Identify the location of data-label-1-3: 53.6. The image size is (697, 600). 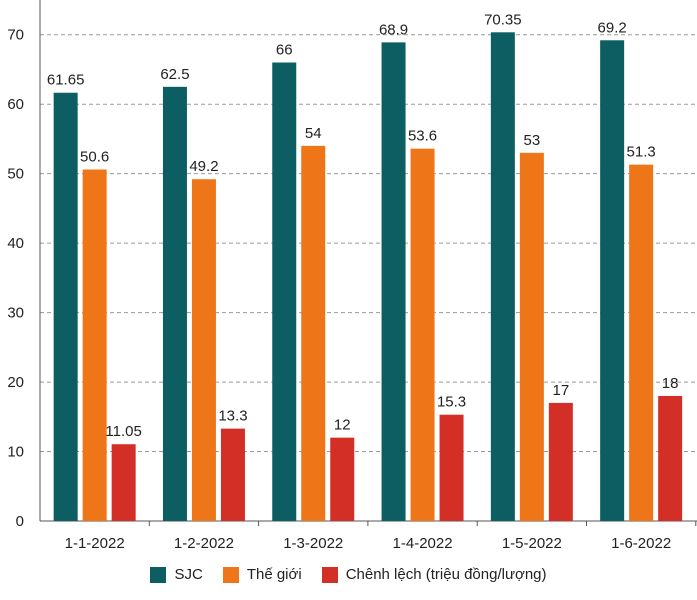
(422, 136).